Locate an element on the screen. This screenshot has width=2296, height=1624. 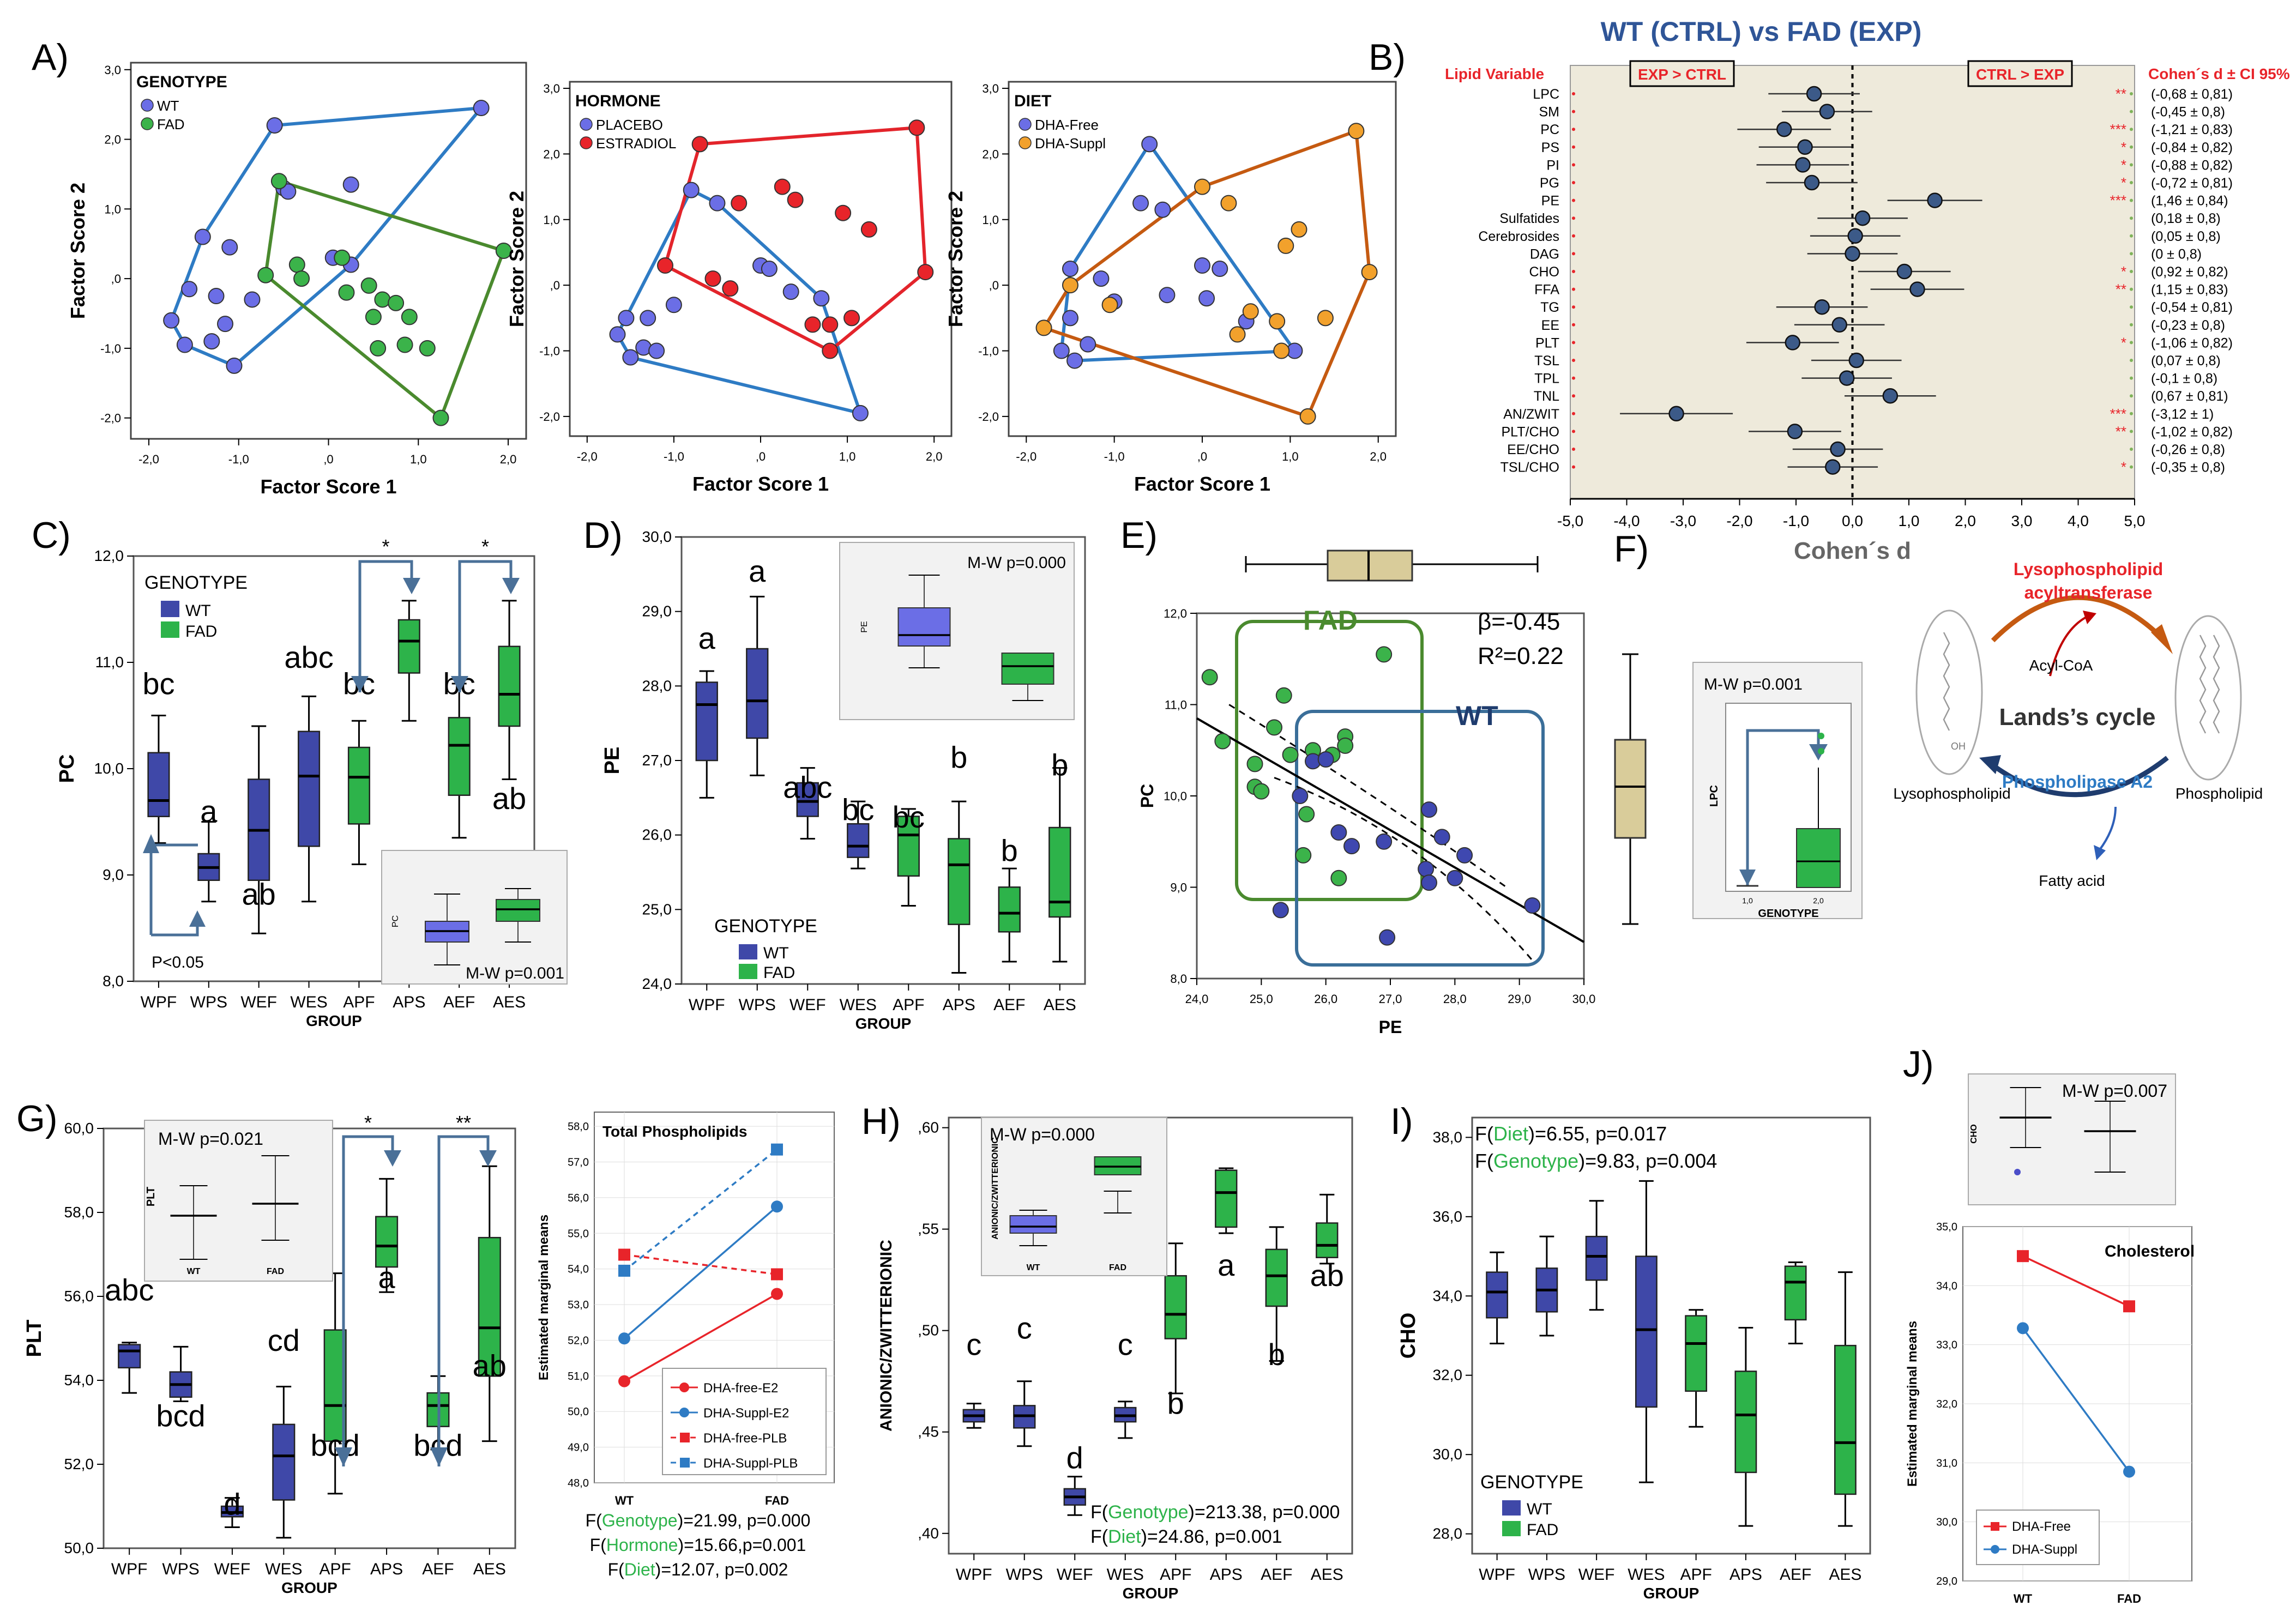
anova-stat: F(Diet)=12.07, p=0.002 is located at coordinates (698, 1569).